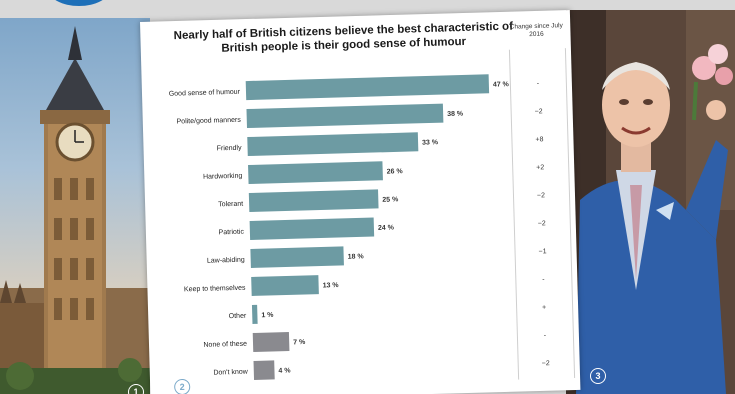 The height and width of the screenshot is (394, 735). I want to click on category-label: Tolerant, so click(230, 205).